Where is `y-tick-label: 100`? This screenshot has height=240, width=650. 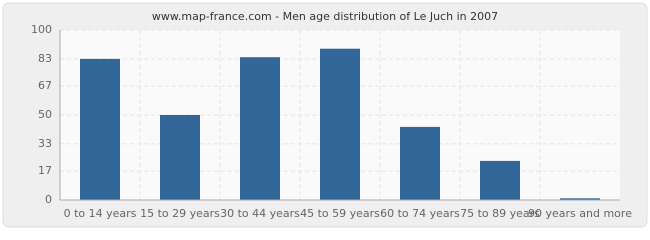
y-tick-label: 100 is located at coordinates (41, 29).